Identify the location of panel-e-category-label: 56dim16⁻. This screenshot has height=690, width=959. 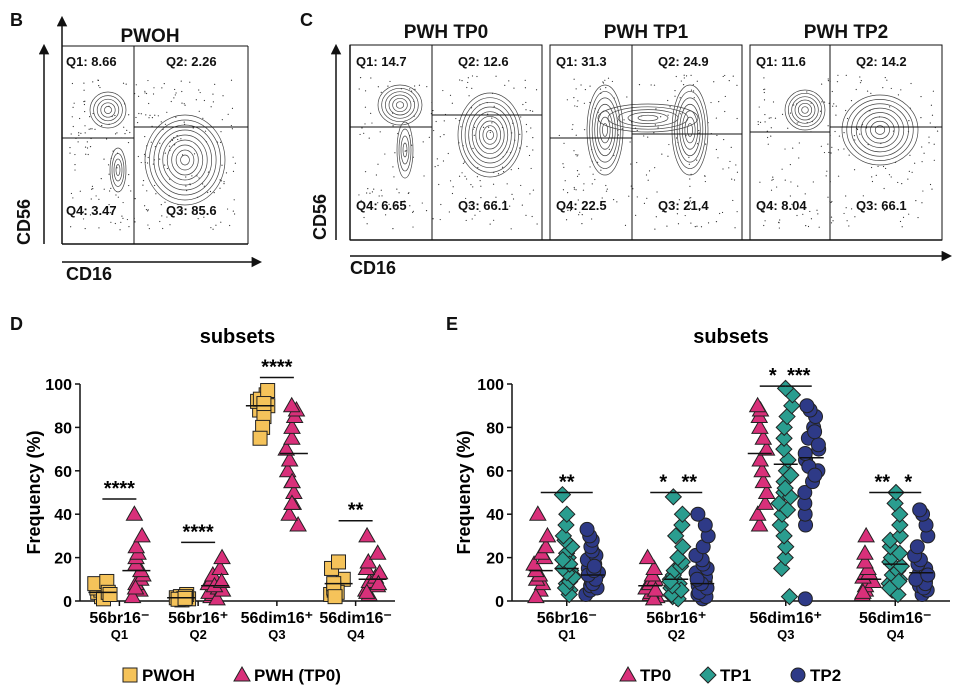
(895, 618).